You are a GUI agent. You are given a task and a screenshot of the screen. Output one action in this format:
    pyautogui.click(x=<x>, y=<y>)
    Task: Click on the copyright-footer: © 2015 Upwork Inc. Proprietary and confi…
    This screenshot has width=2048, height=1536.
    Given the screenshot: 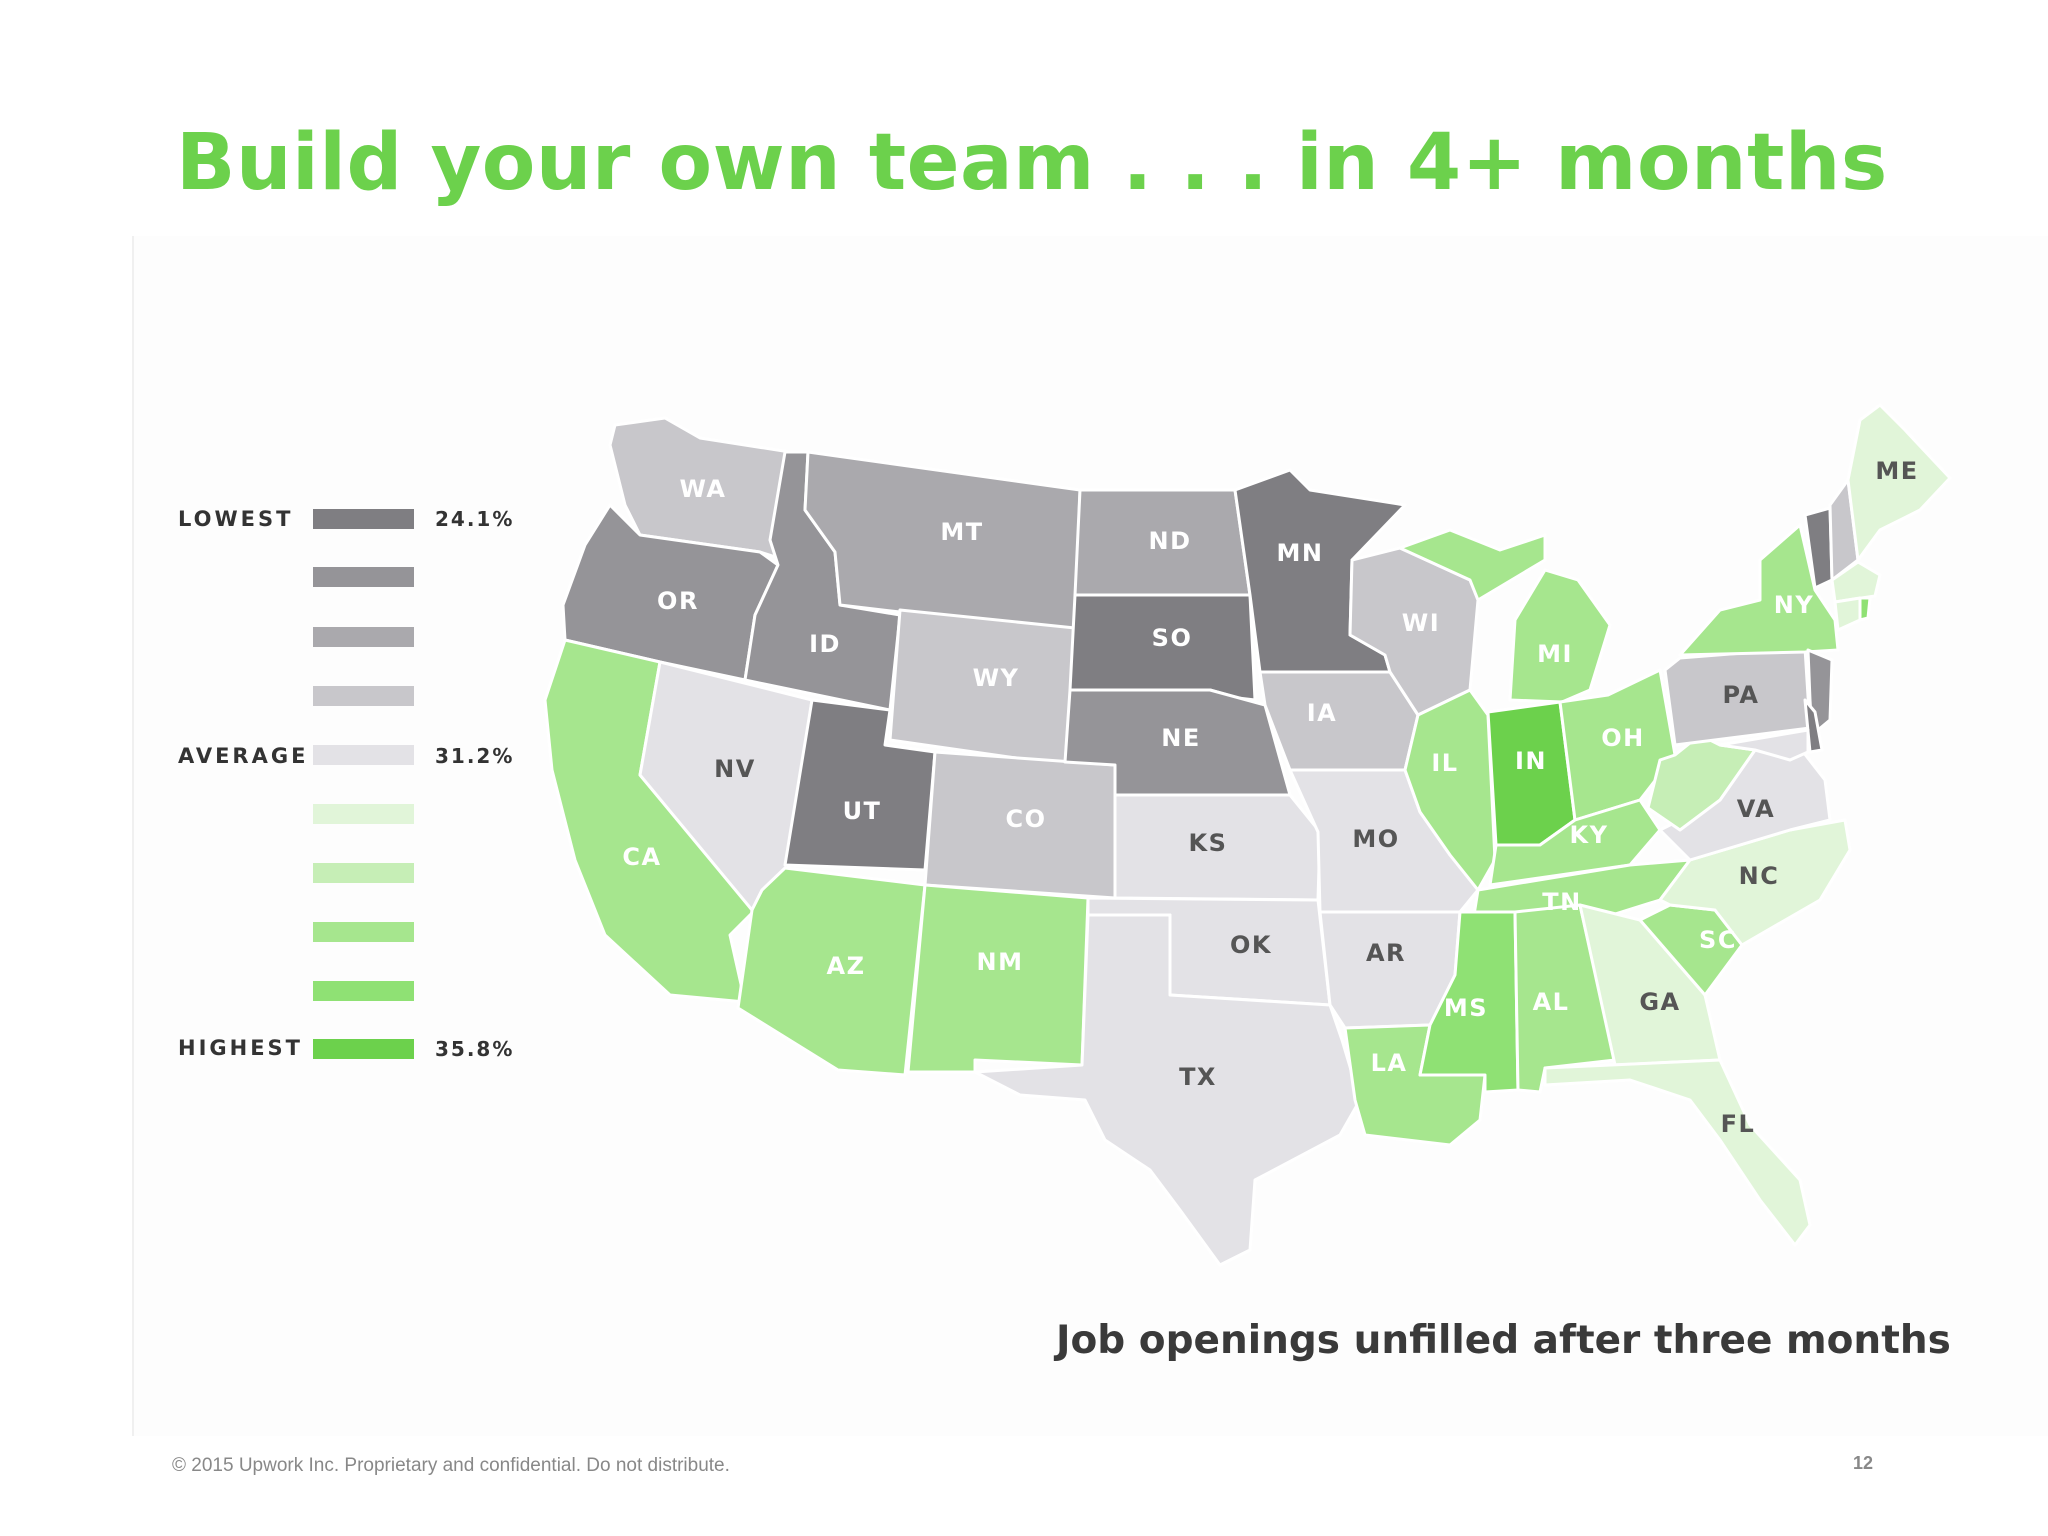 What is the action you would take?
    pyautogui.click(x=451, y=1465)
    